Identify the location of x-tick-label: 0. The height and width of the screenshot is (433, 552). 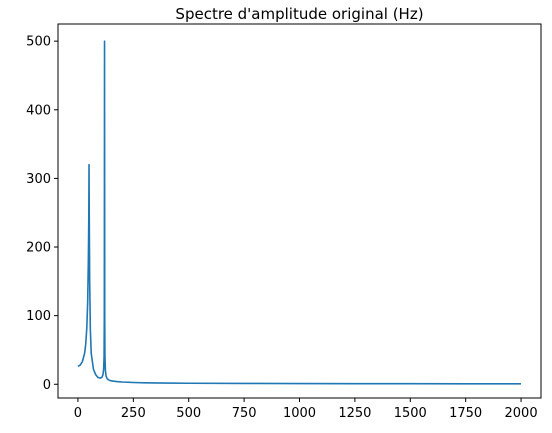
(78, 413).